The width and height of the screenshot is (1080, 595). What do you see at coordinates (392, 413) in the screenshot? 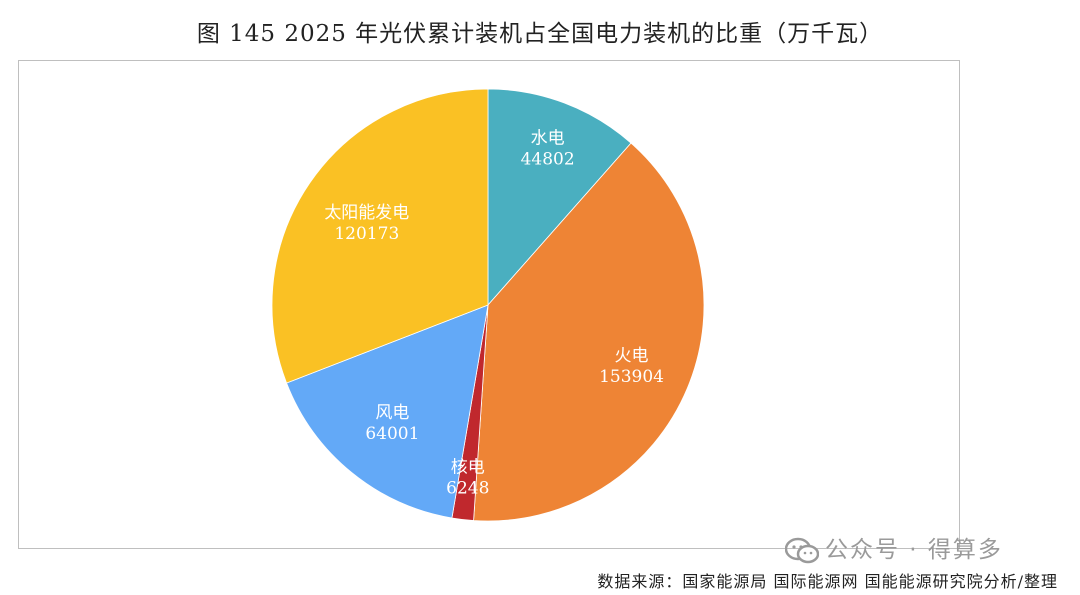
I see `slice-name-3: 风电` at bounding box center [392, 413].